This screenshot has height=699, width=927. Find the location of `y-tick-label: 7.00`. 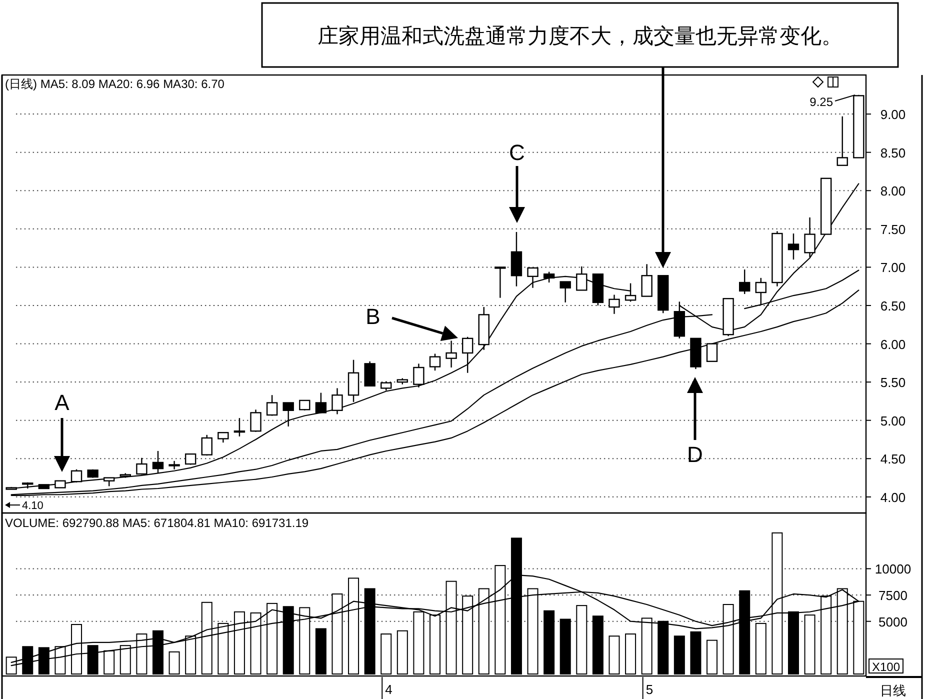

y-tick-label: 7.00 is located at coordinates (893, 268).